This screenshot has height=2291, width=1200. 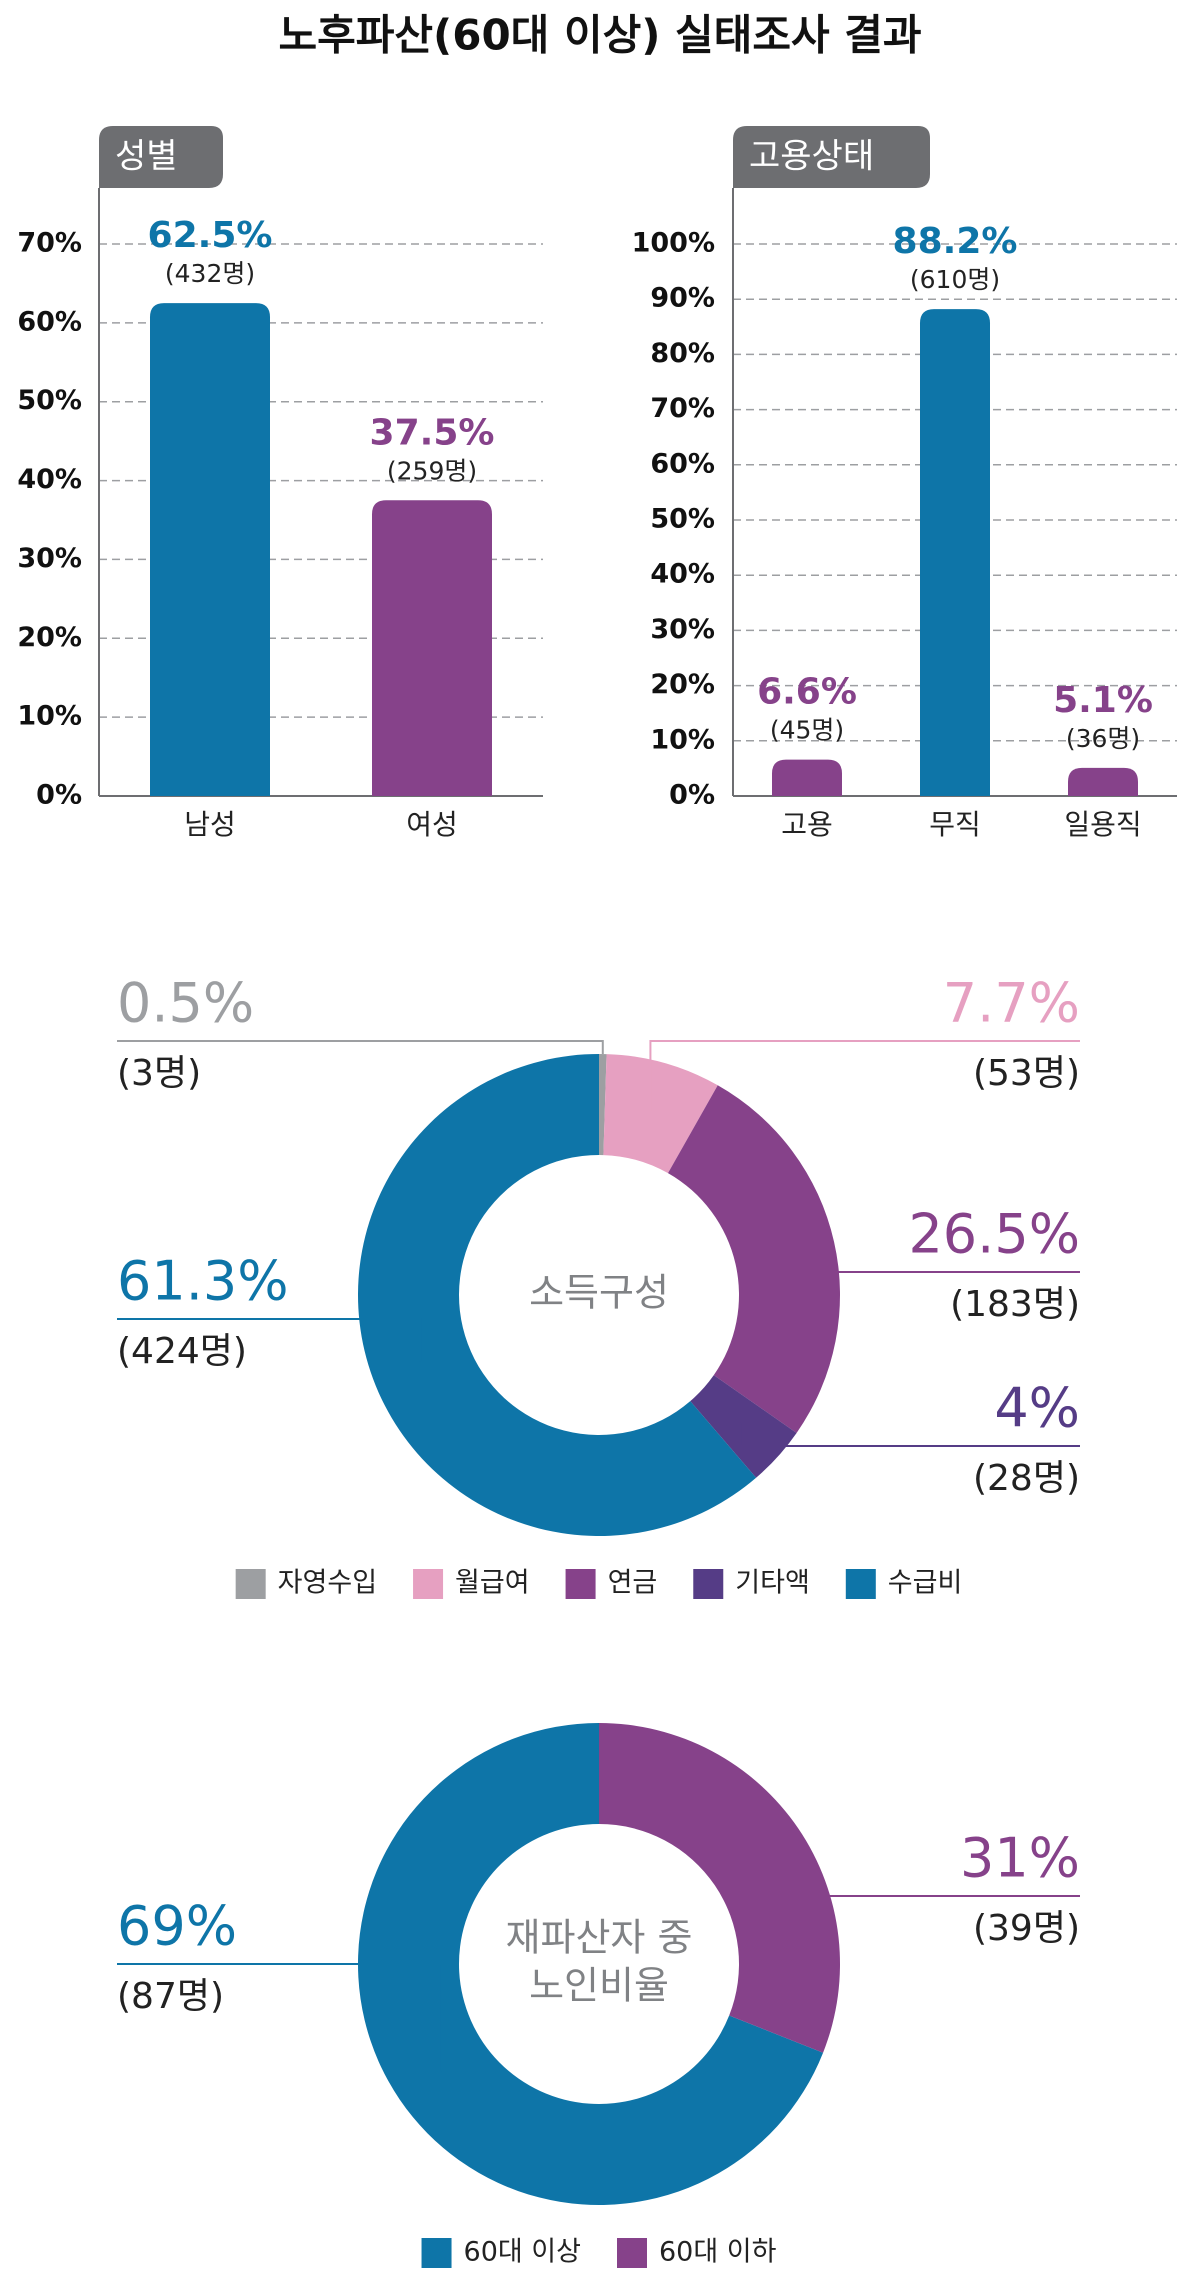 I want to click on page-title: 노후파산(60대 이상) 실태조사 결과, so click(x=599, y=35).